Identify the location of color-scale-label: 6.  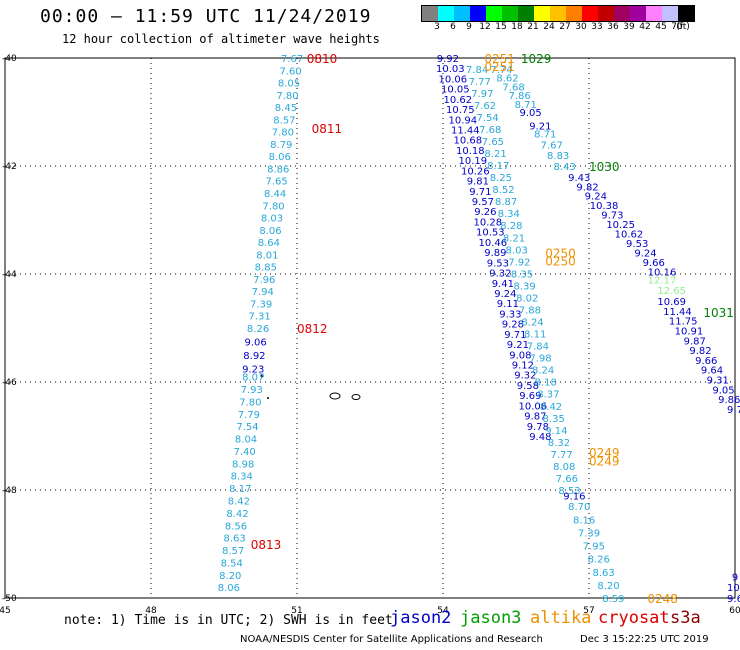
(453, 27).